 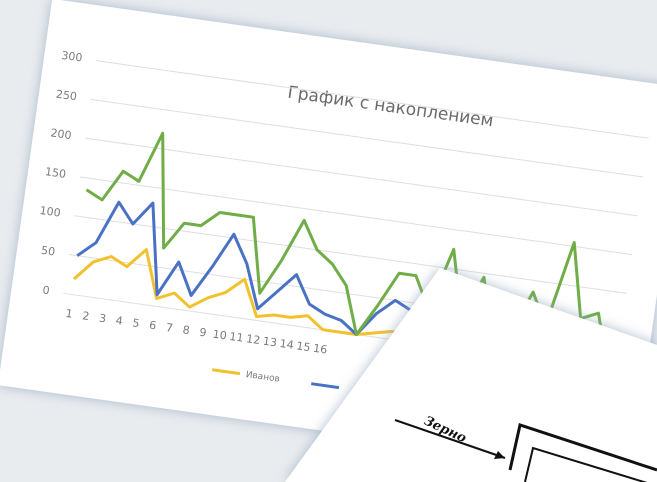 What do you see at coordinates (499, 455) in the screenshot?
I see `arrow-head` at bounding box center [499, 455].